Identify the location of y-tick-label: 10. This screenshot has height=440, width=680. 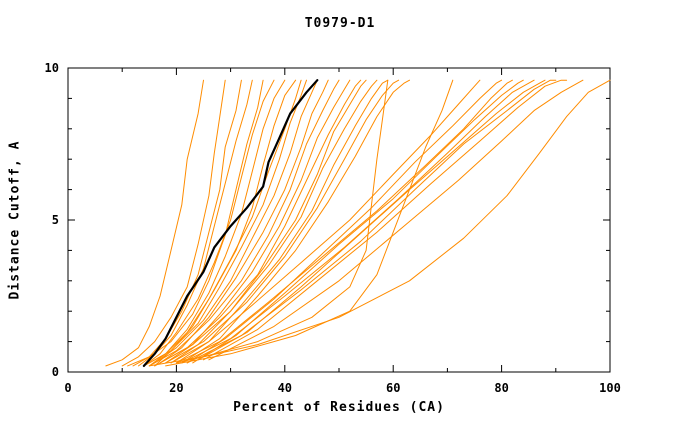
(52, 68).